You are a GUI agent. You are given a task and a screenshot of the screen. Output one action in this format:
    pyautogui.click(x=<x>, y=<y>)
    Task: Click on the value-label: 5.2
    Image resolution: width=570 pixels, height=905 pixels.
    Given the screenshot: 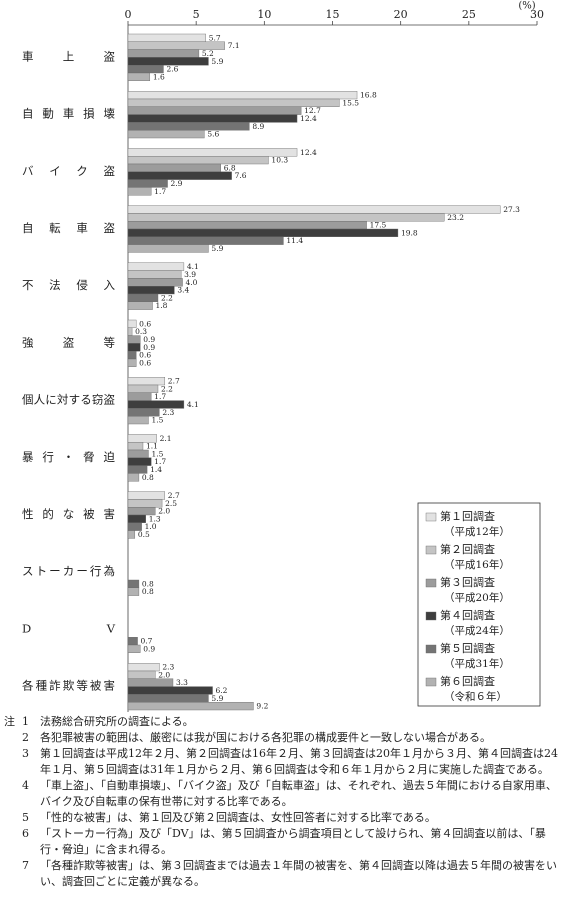 What is the action you would take?
    pyautogui.click(x=208, y=53)
    